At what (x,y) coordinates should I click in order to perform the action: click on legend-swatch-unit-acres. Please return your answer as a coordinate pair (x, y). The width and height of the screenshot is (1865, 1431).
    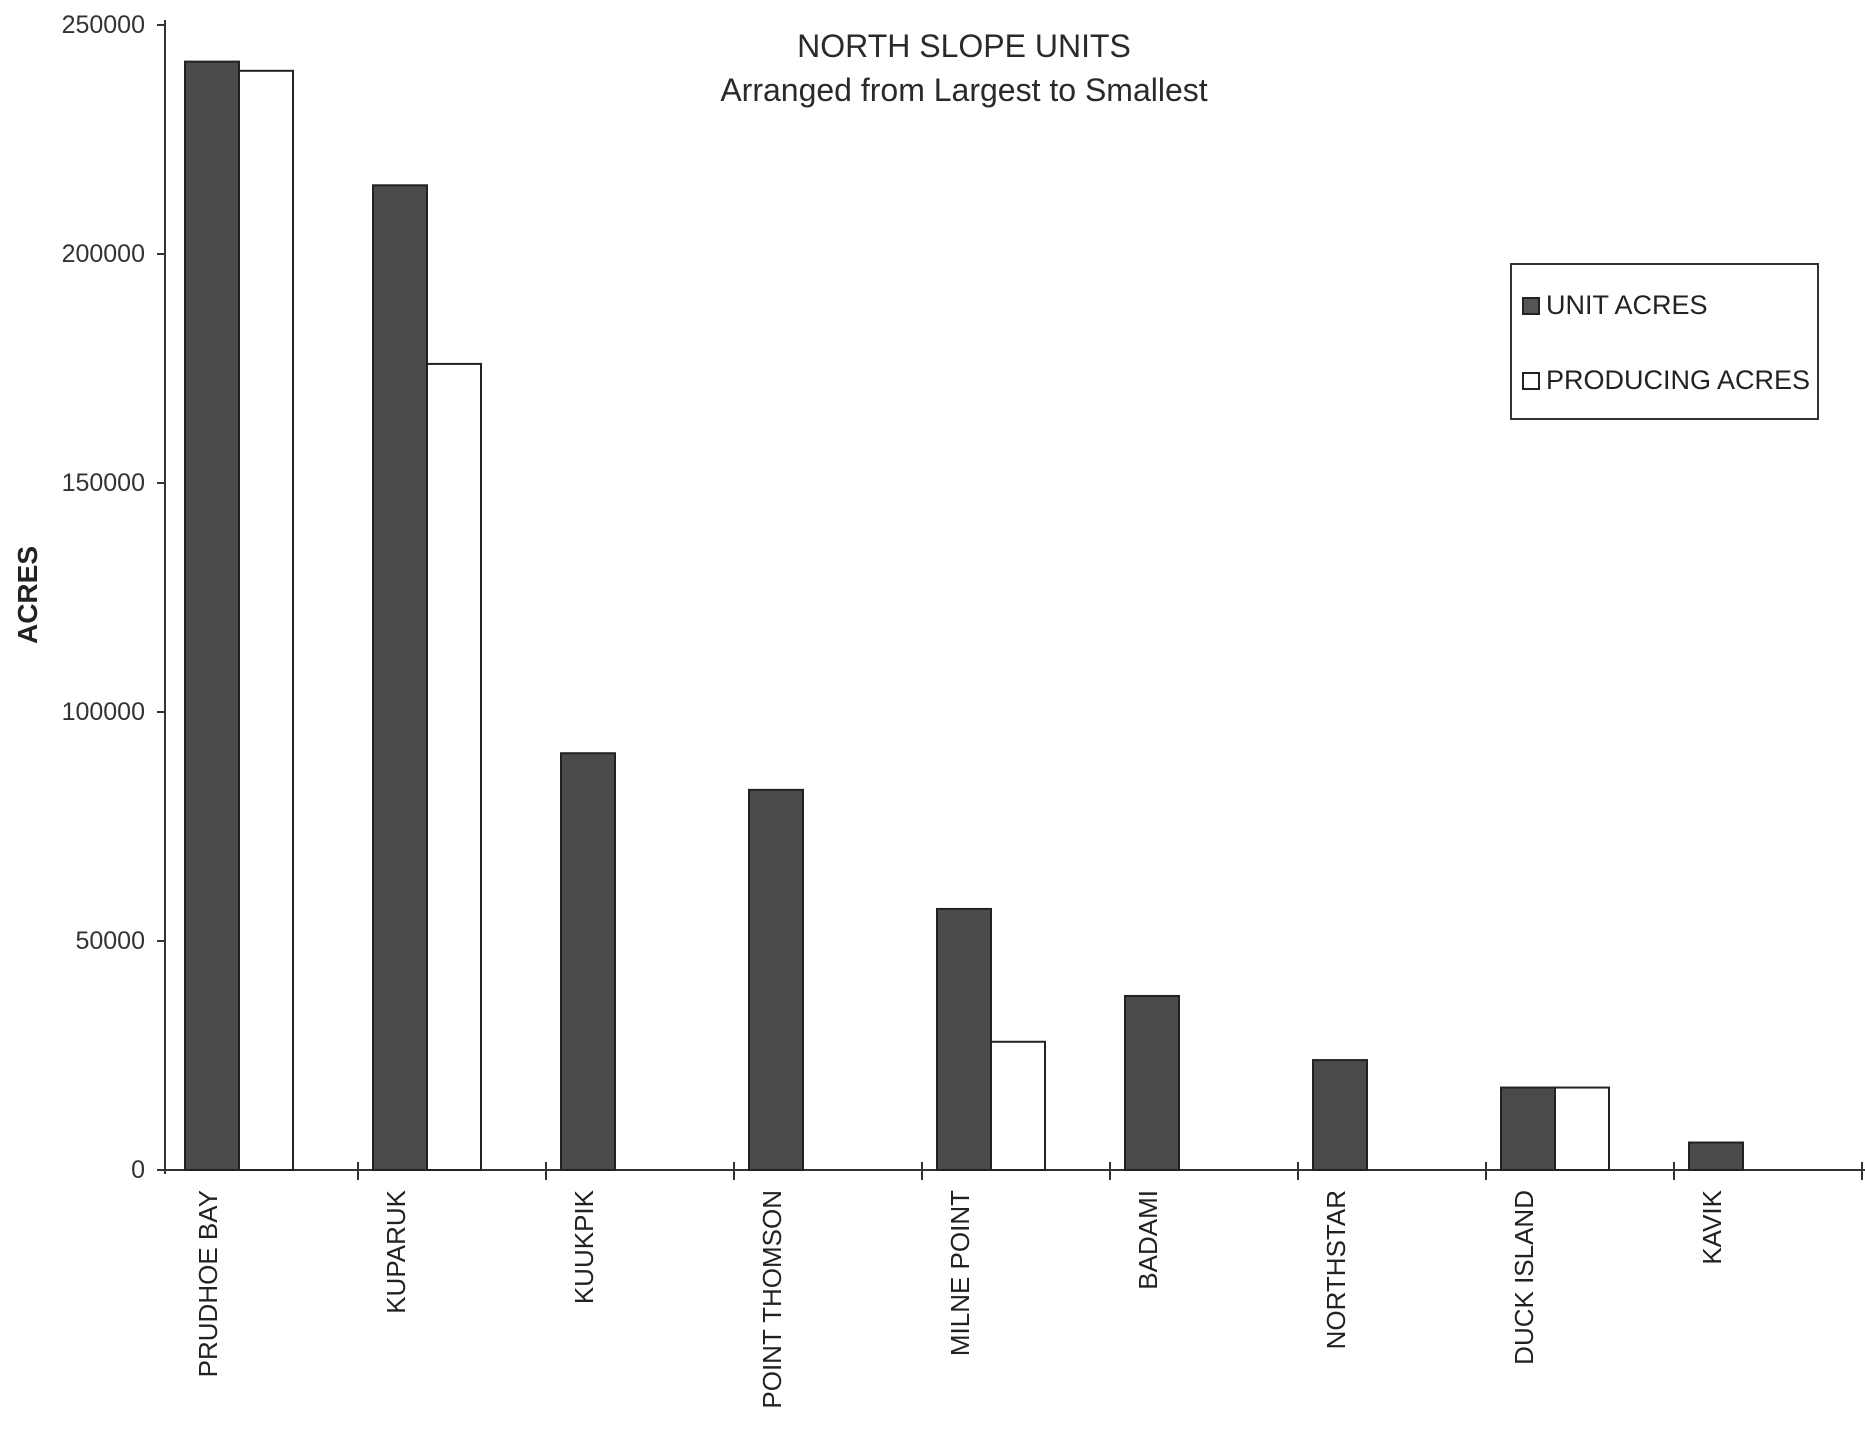
    Looking at the image, I should click on (1531, 305).